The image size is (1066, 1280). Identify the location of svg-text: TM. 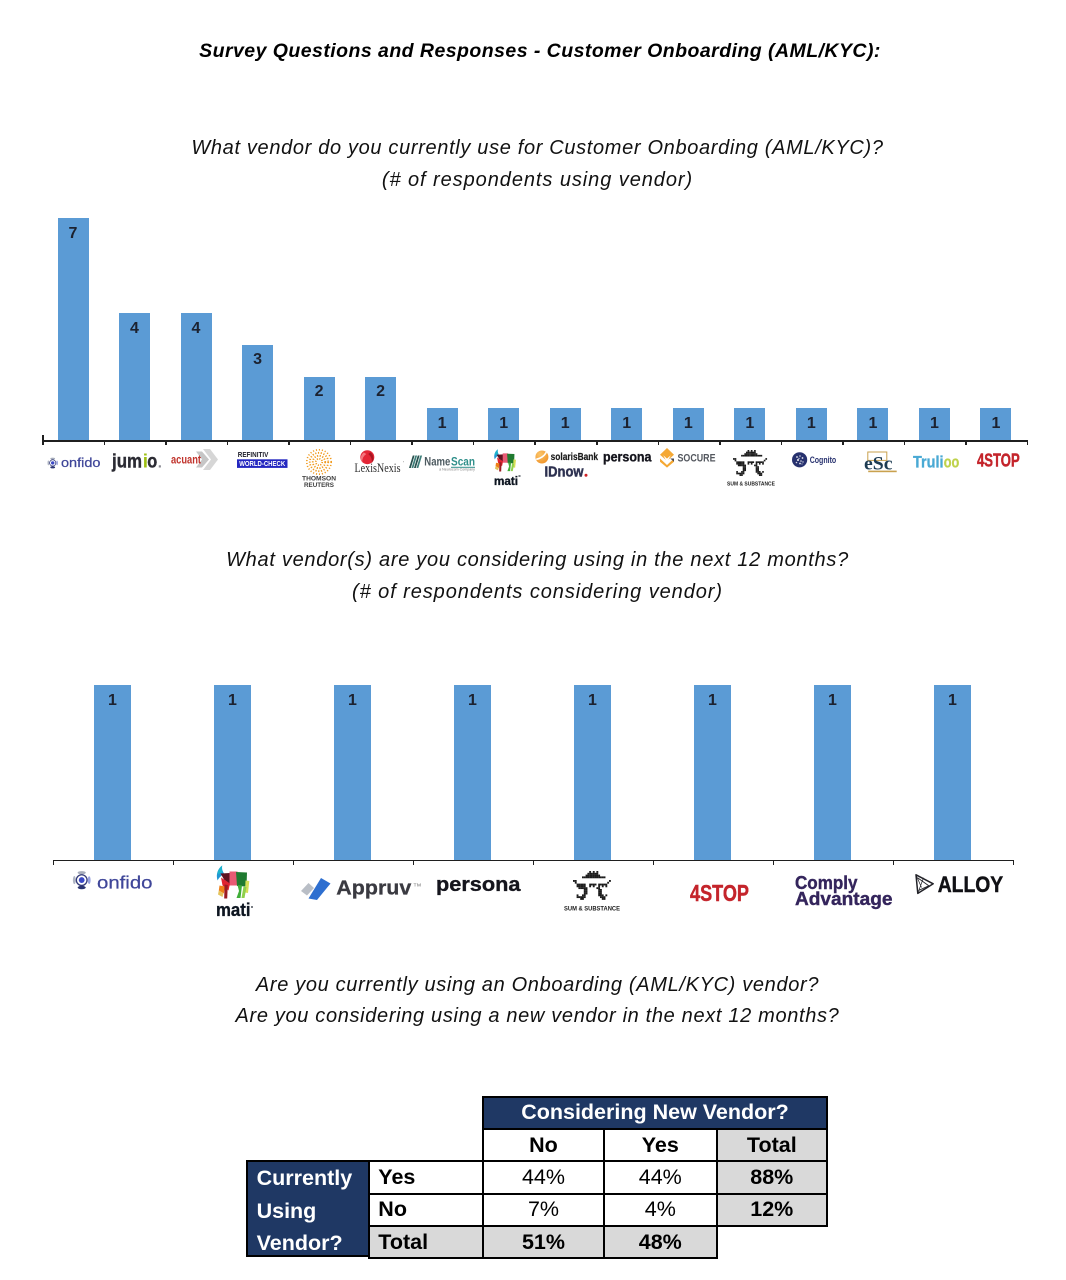
(417, 885).